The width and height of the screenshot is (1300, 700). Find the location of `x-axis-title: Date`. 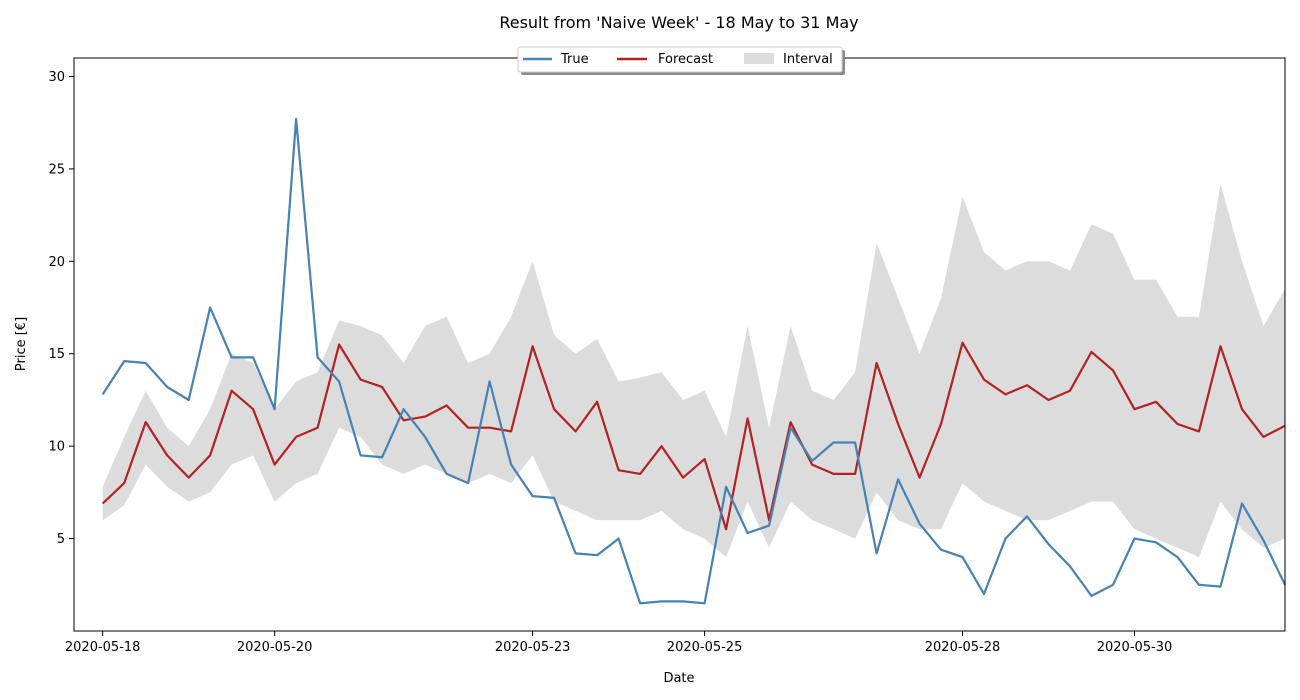

x-axis-title: Date is located at coordinates (678, 678).